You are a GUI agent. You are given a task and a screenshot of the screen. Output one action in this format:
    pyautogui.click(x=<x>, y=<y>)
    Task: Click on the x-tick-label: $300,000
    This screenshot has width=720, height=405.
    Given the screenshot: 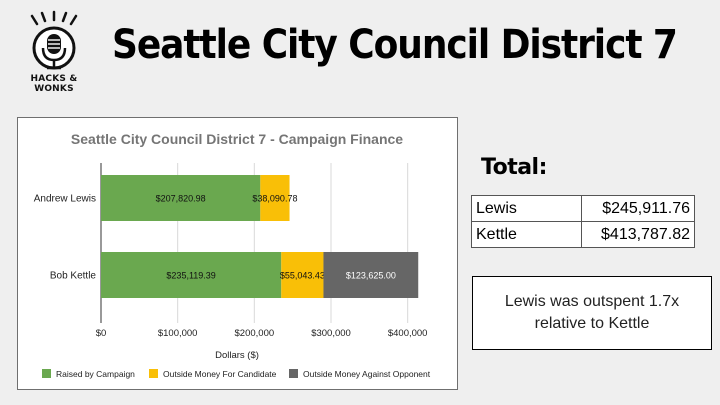 What is the action you would take?
    pyautogui.click(x=331, y=333)
    